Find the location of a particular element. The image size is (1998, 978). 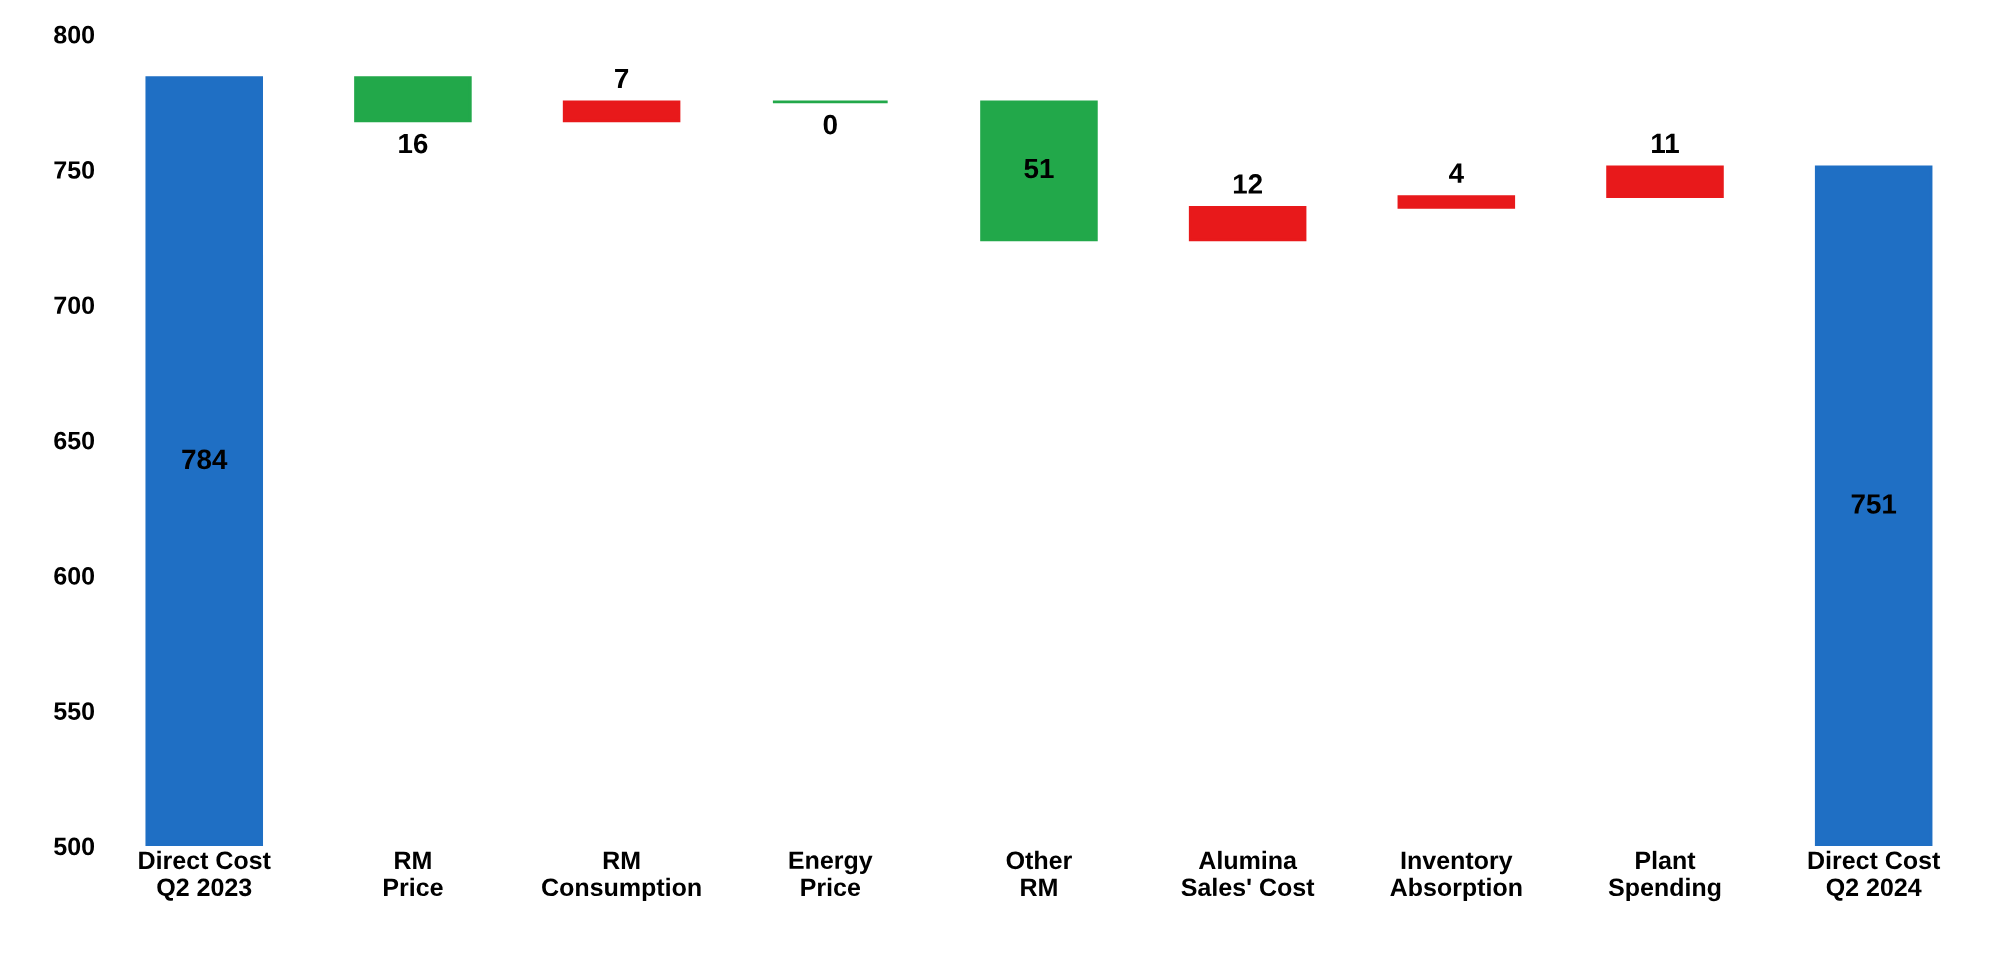

data-label: 11 is located at coordinates (1665, 143).